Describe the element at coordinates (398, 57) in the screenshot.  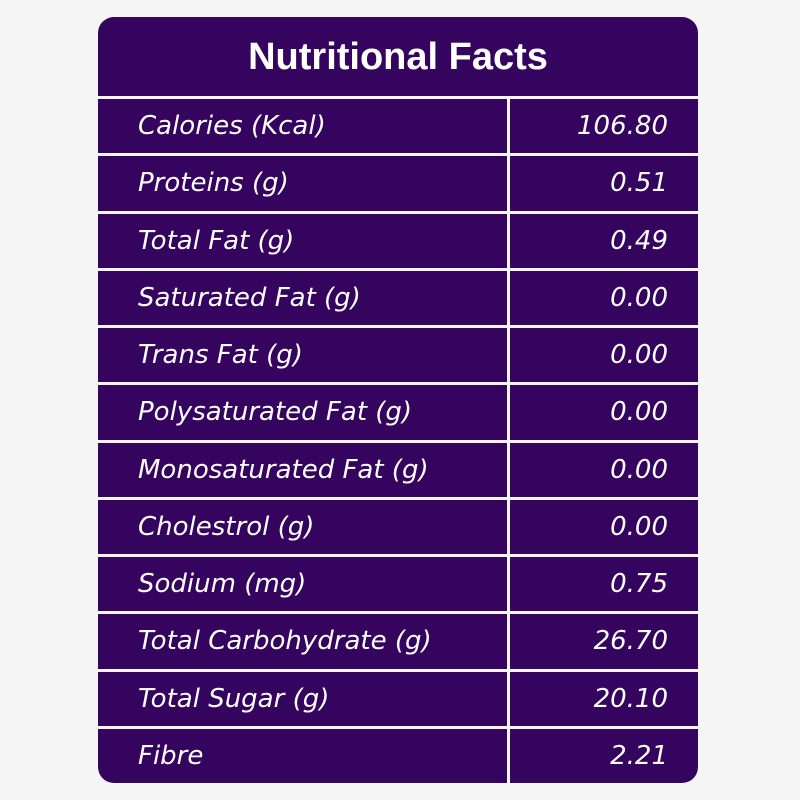
I see `nutrition-facts-title: Nutritional Facts` at that location.